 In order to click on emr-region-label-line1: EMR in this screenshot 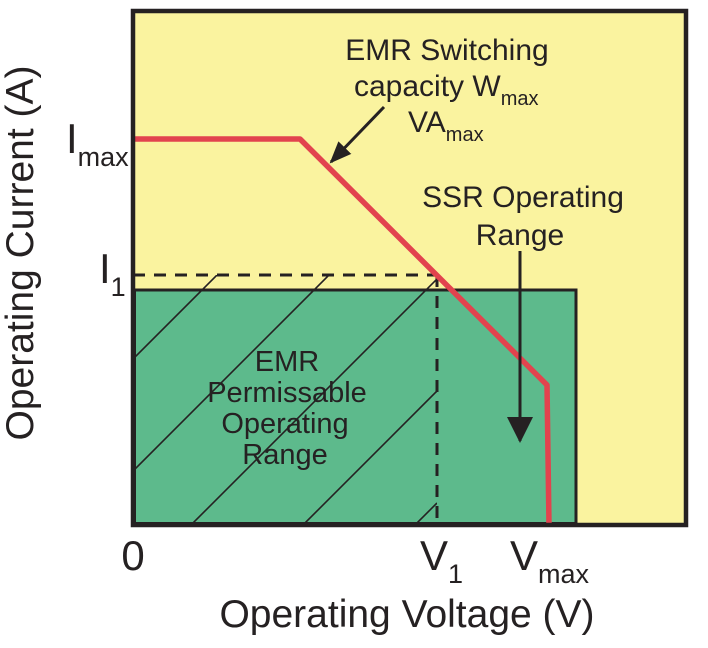, I will do `click(287, 362)`.